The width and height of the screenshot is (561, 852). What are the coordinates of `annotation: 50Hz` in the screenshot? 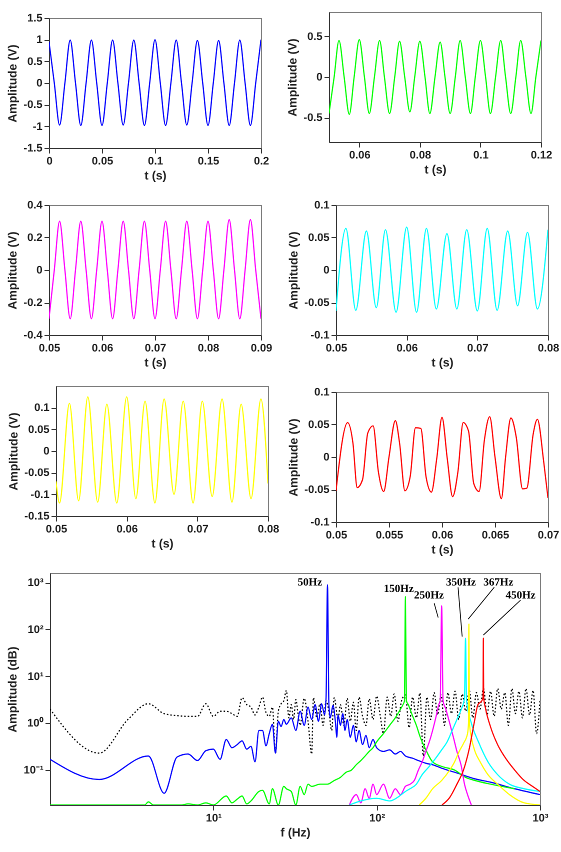 It's located at (310, 582).